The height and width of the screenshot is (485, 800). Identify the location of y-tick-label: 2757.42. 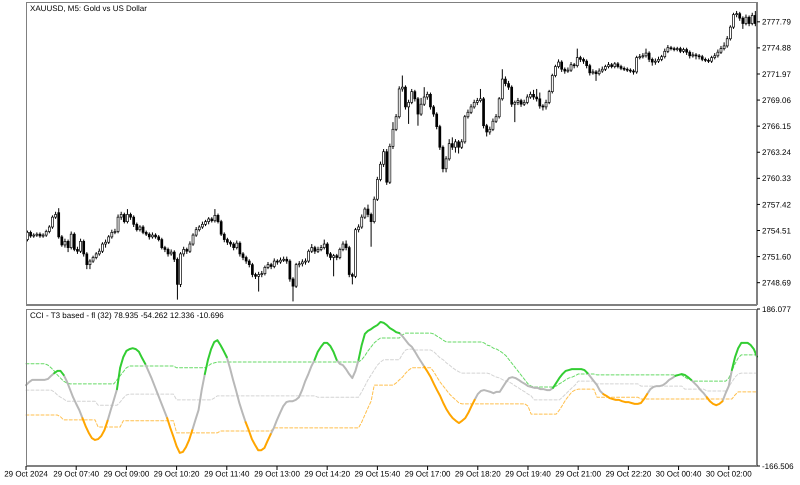
(777, 205).